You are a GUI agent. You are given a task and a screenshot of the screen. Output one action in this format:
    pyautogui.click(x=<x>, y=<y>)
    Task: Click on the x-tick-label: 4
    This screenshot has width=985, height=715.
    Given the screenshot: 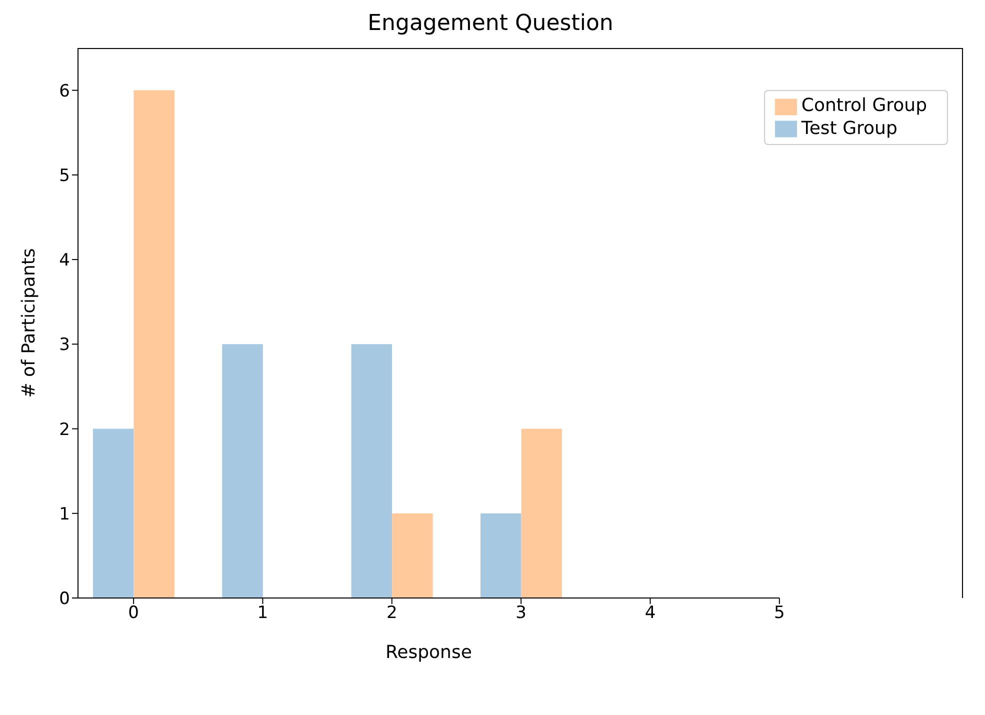 What is the action you would take?
    pyautogui.click(x=650, y=613)
    